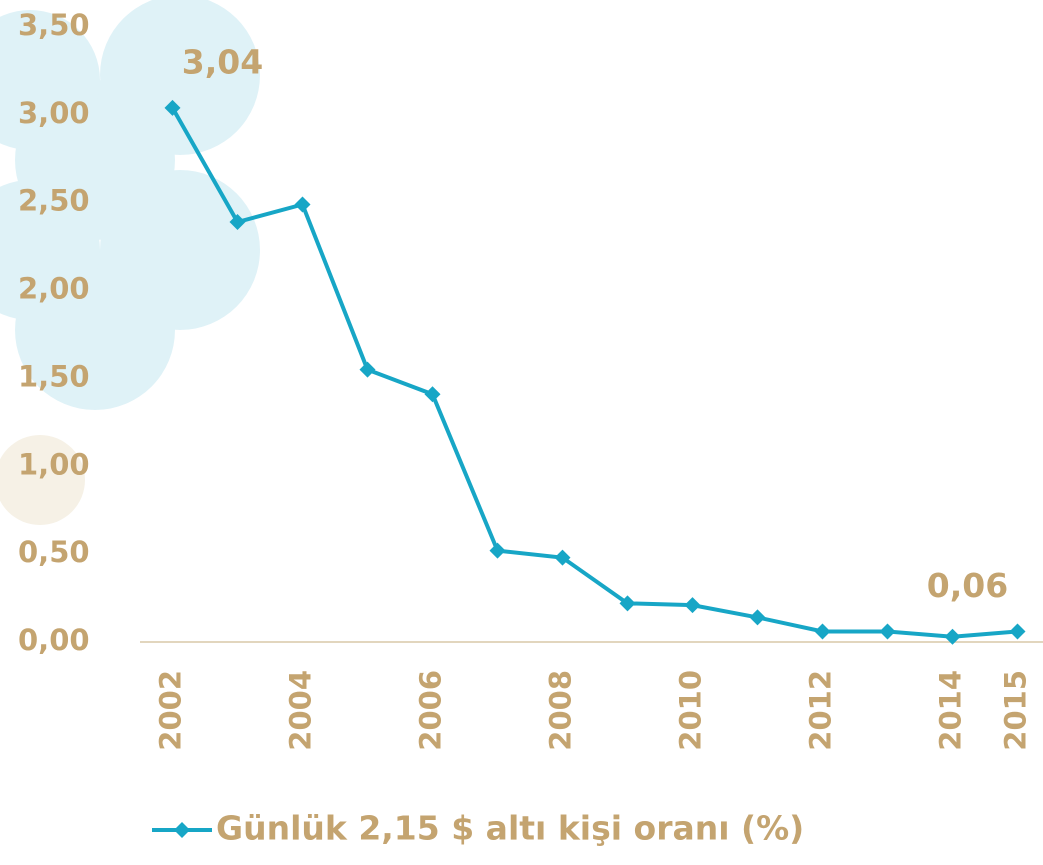  I want to click on x-tick-label: 2004, so click(301, 710).